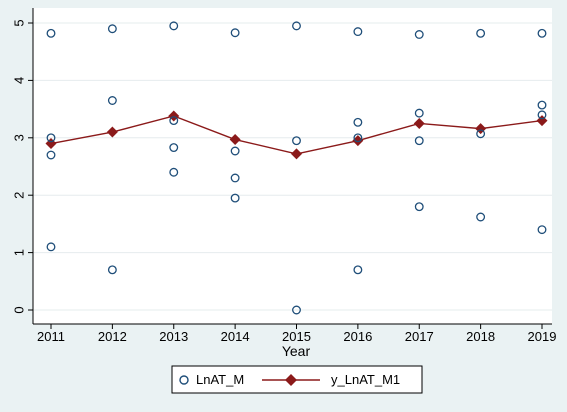 The width and height of the screenshot is (567, 412). What do you see at coordinates (291, 380) in the screenshot?
I see `legend-diamond-marker` at bounding box center [291, 380].